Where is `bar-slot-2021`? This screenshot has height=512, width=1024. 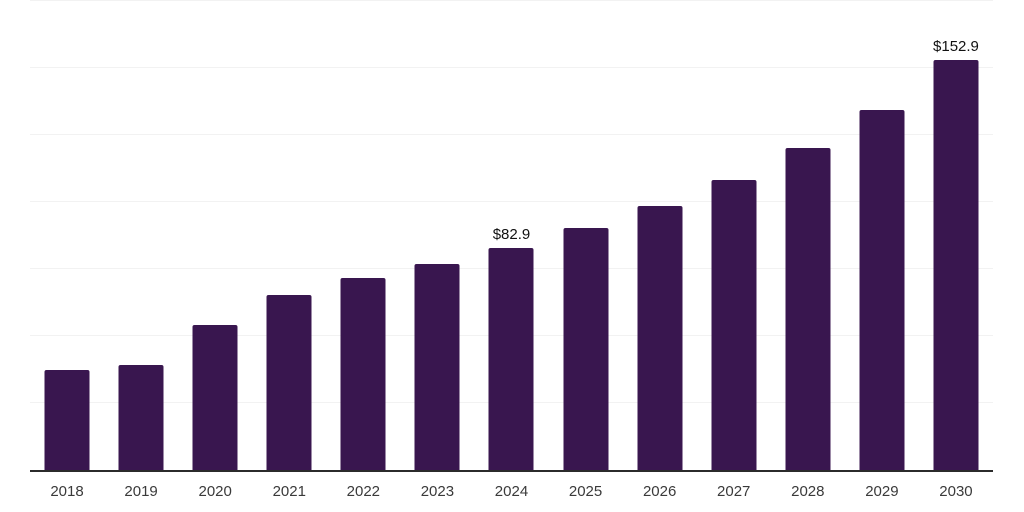
bar-slot-2021 is located at coordinates (289, 235).